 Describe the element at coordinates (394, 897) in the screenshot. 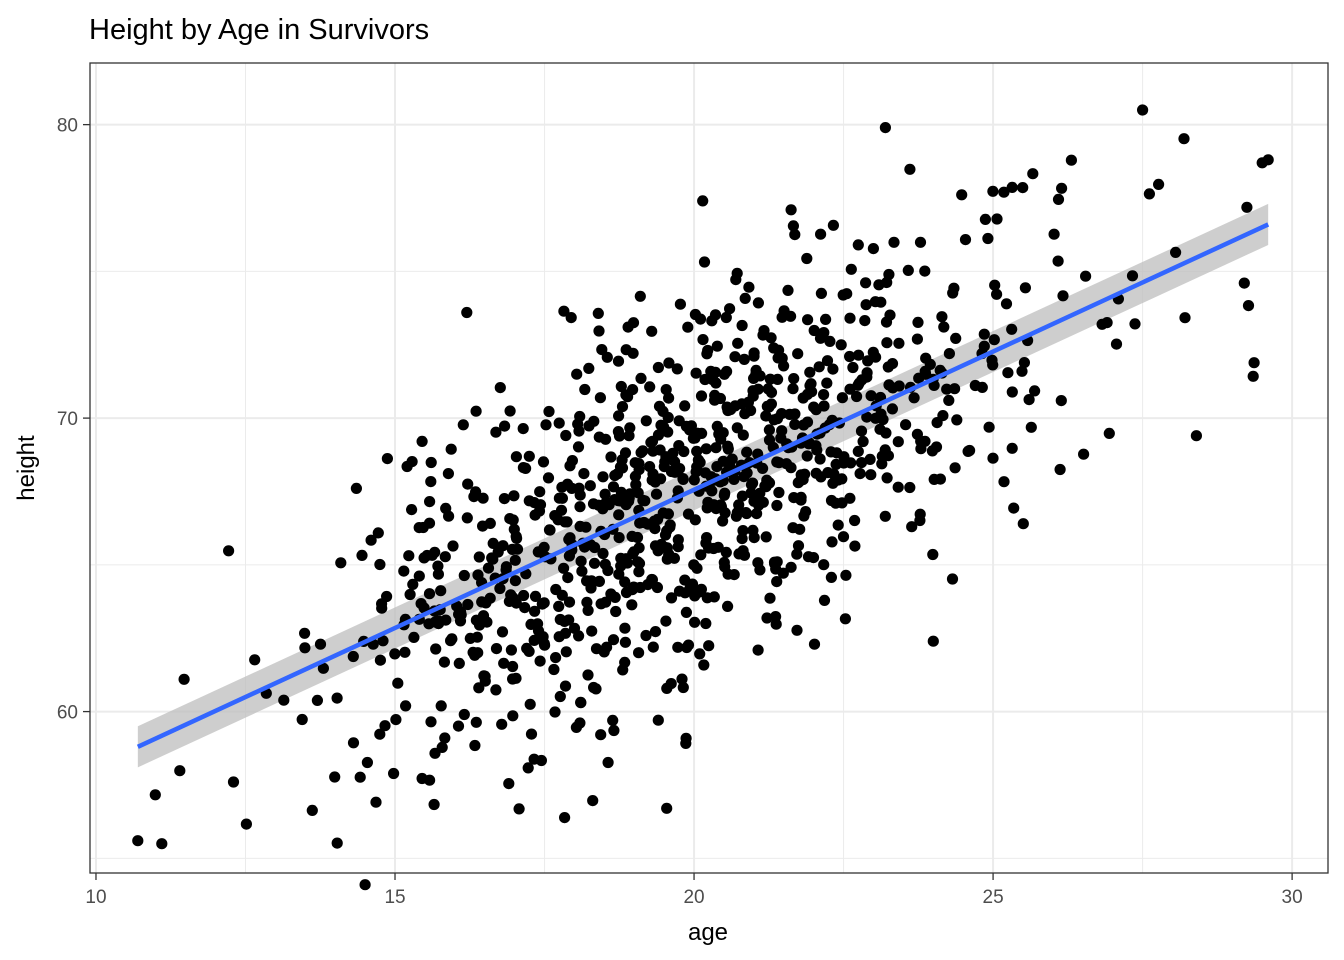

I see `x-tick-label: 15` at that location.